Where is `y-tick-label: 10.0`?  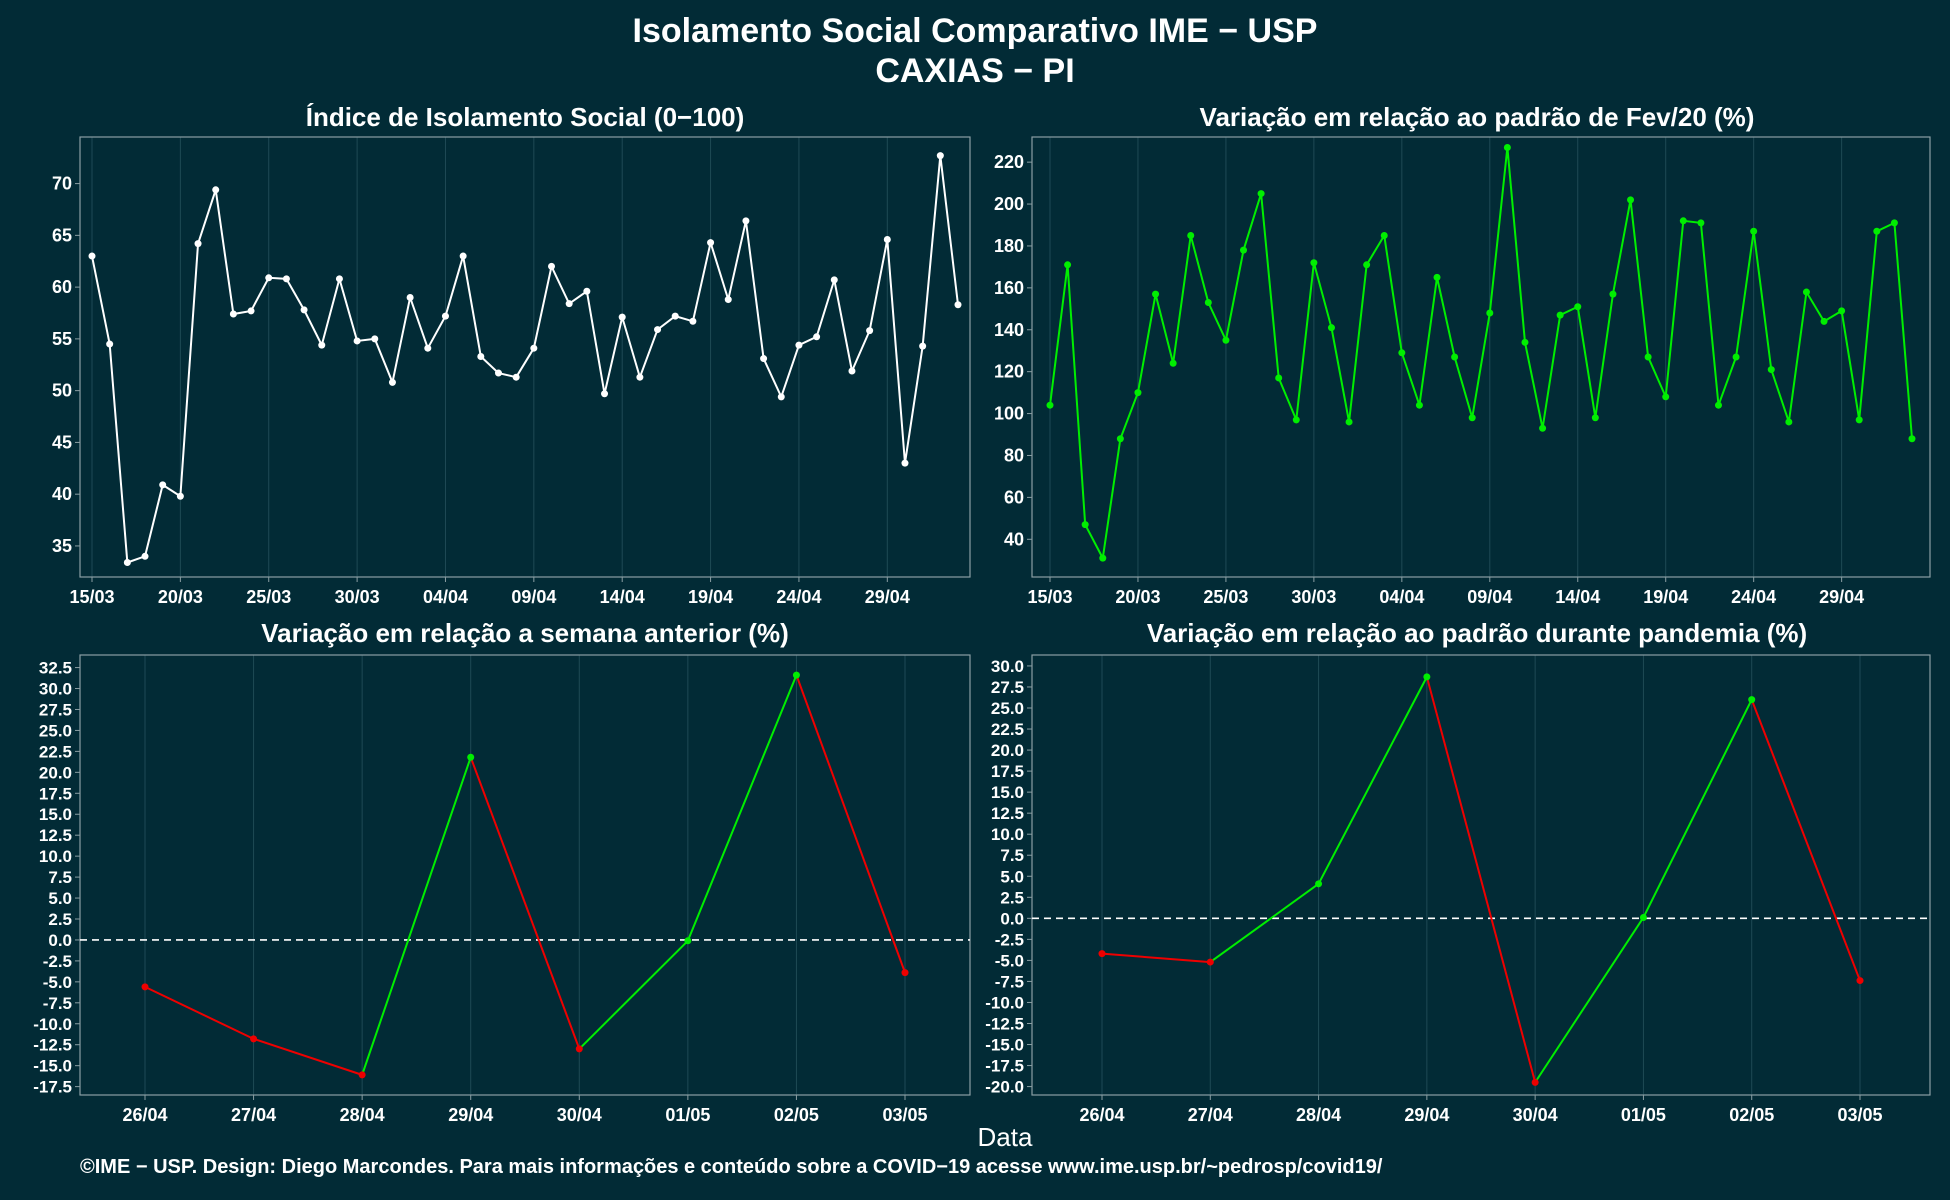
y-tick-label: 10.0 is located at coordinates (55, 856).